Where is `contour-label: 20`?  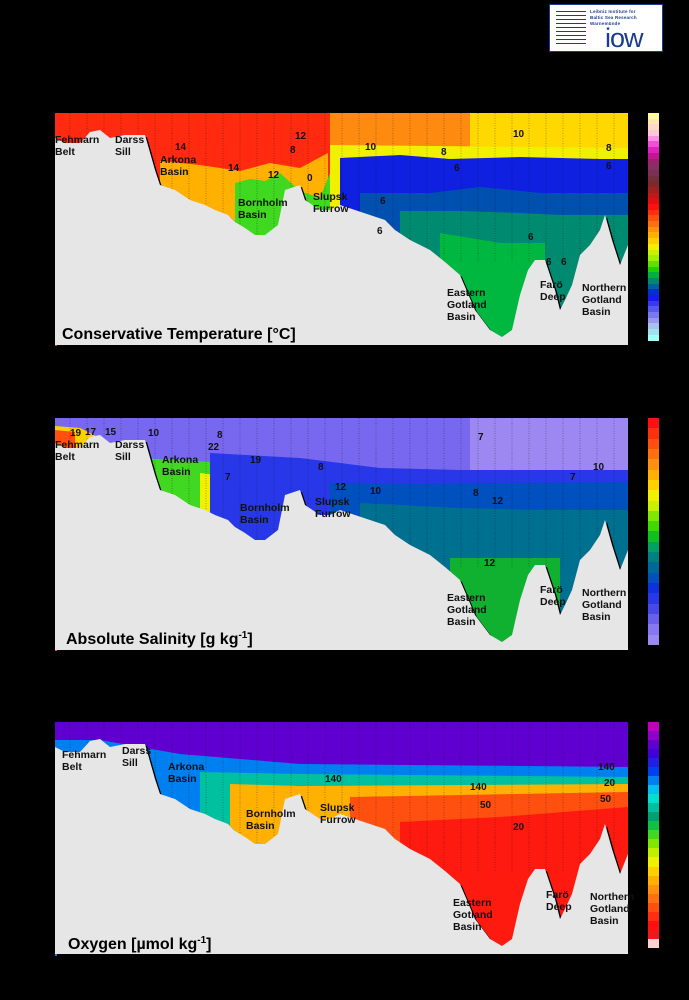 contour-label: 20 is located at coordinates (610, 783).